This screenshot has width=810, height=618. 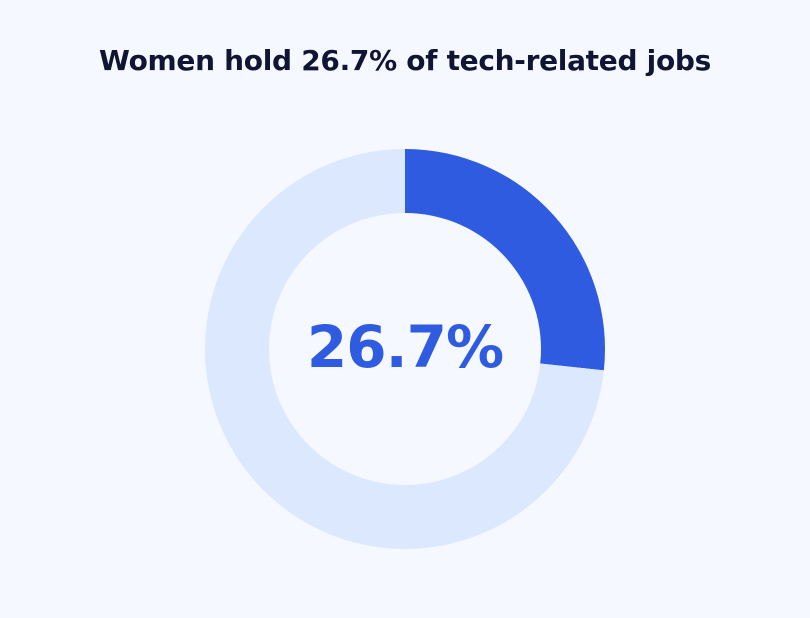 What do you see at coordinates (404, 60) in the screenshot?
I see `chart-title: Women hold 26.7% of tech-related jobs` at bounding box center [404, 60].